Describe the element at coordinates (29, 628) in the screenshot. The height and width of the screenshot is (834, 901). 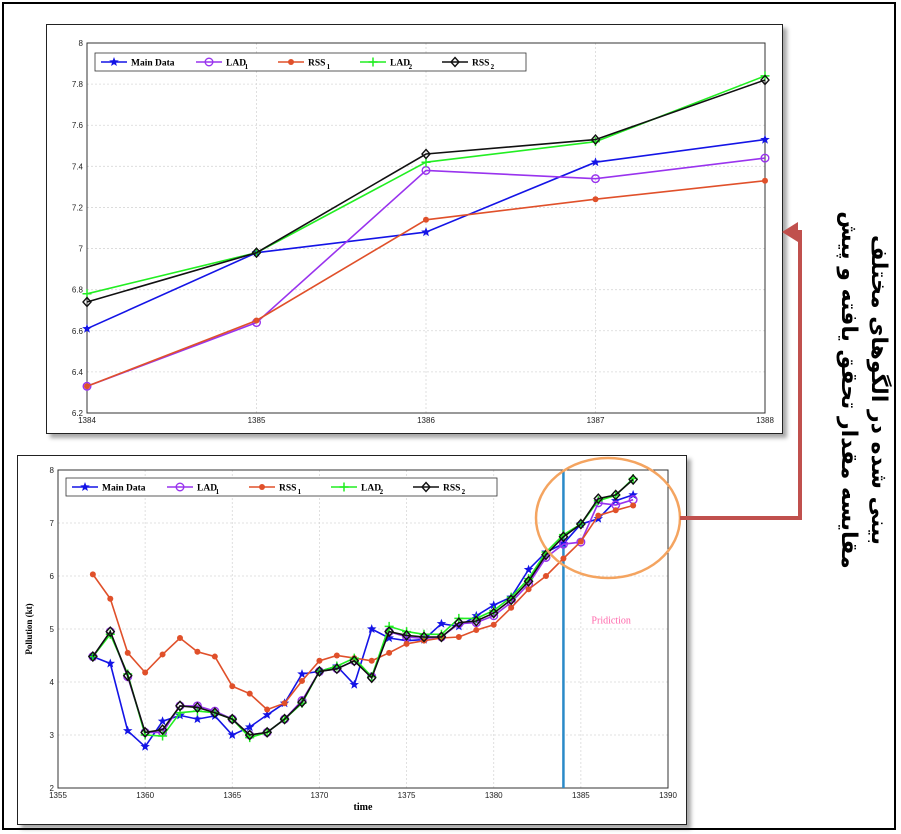
I see `y-axis-label: Pollution (kt)` at that location.